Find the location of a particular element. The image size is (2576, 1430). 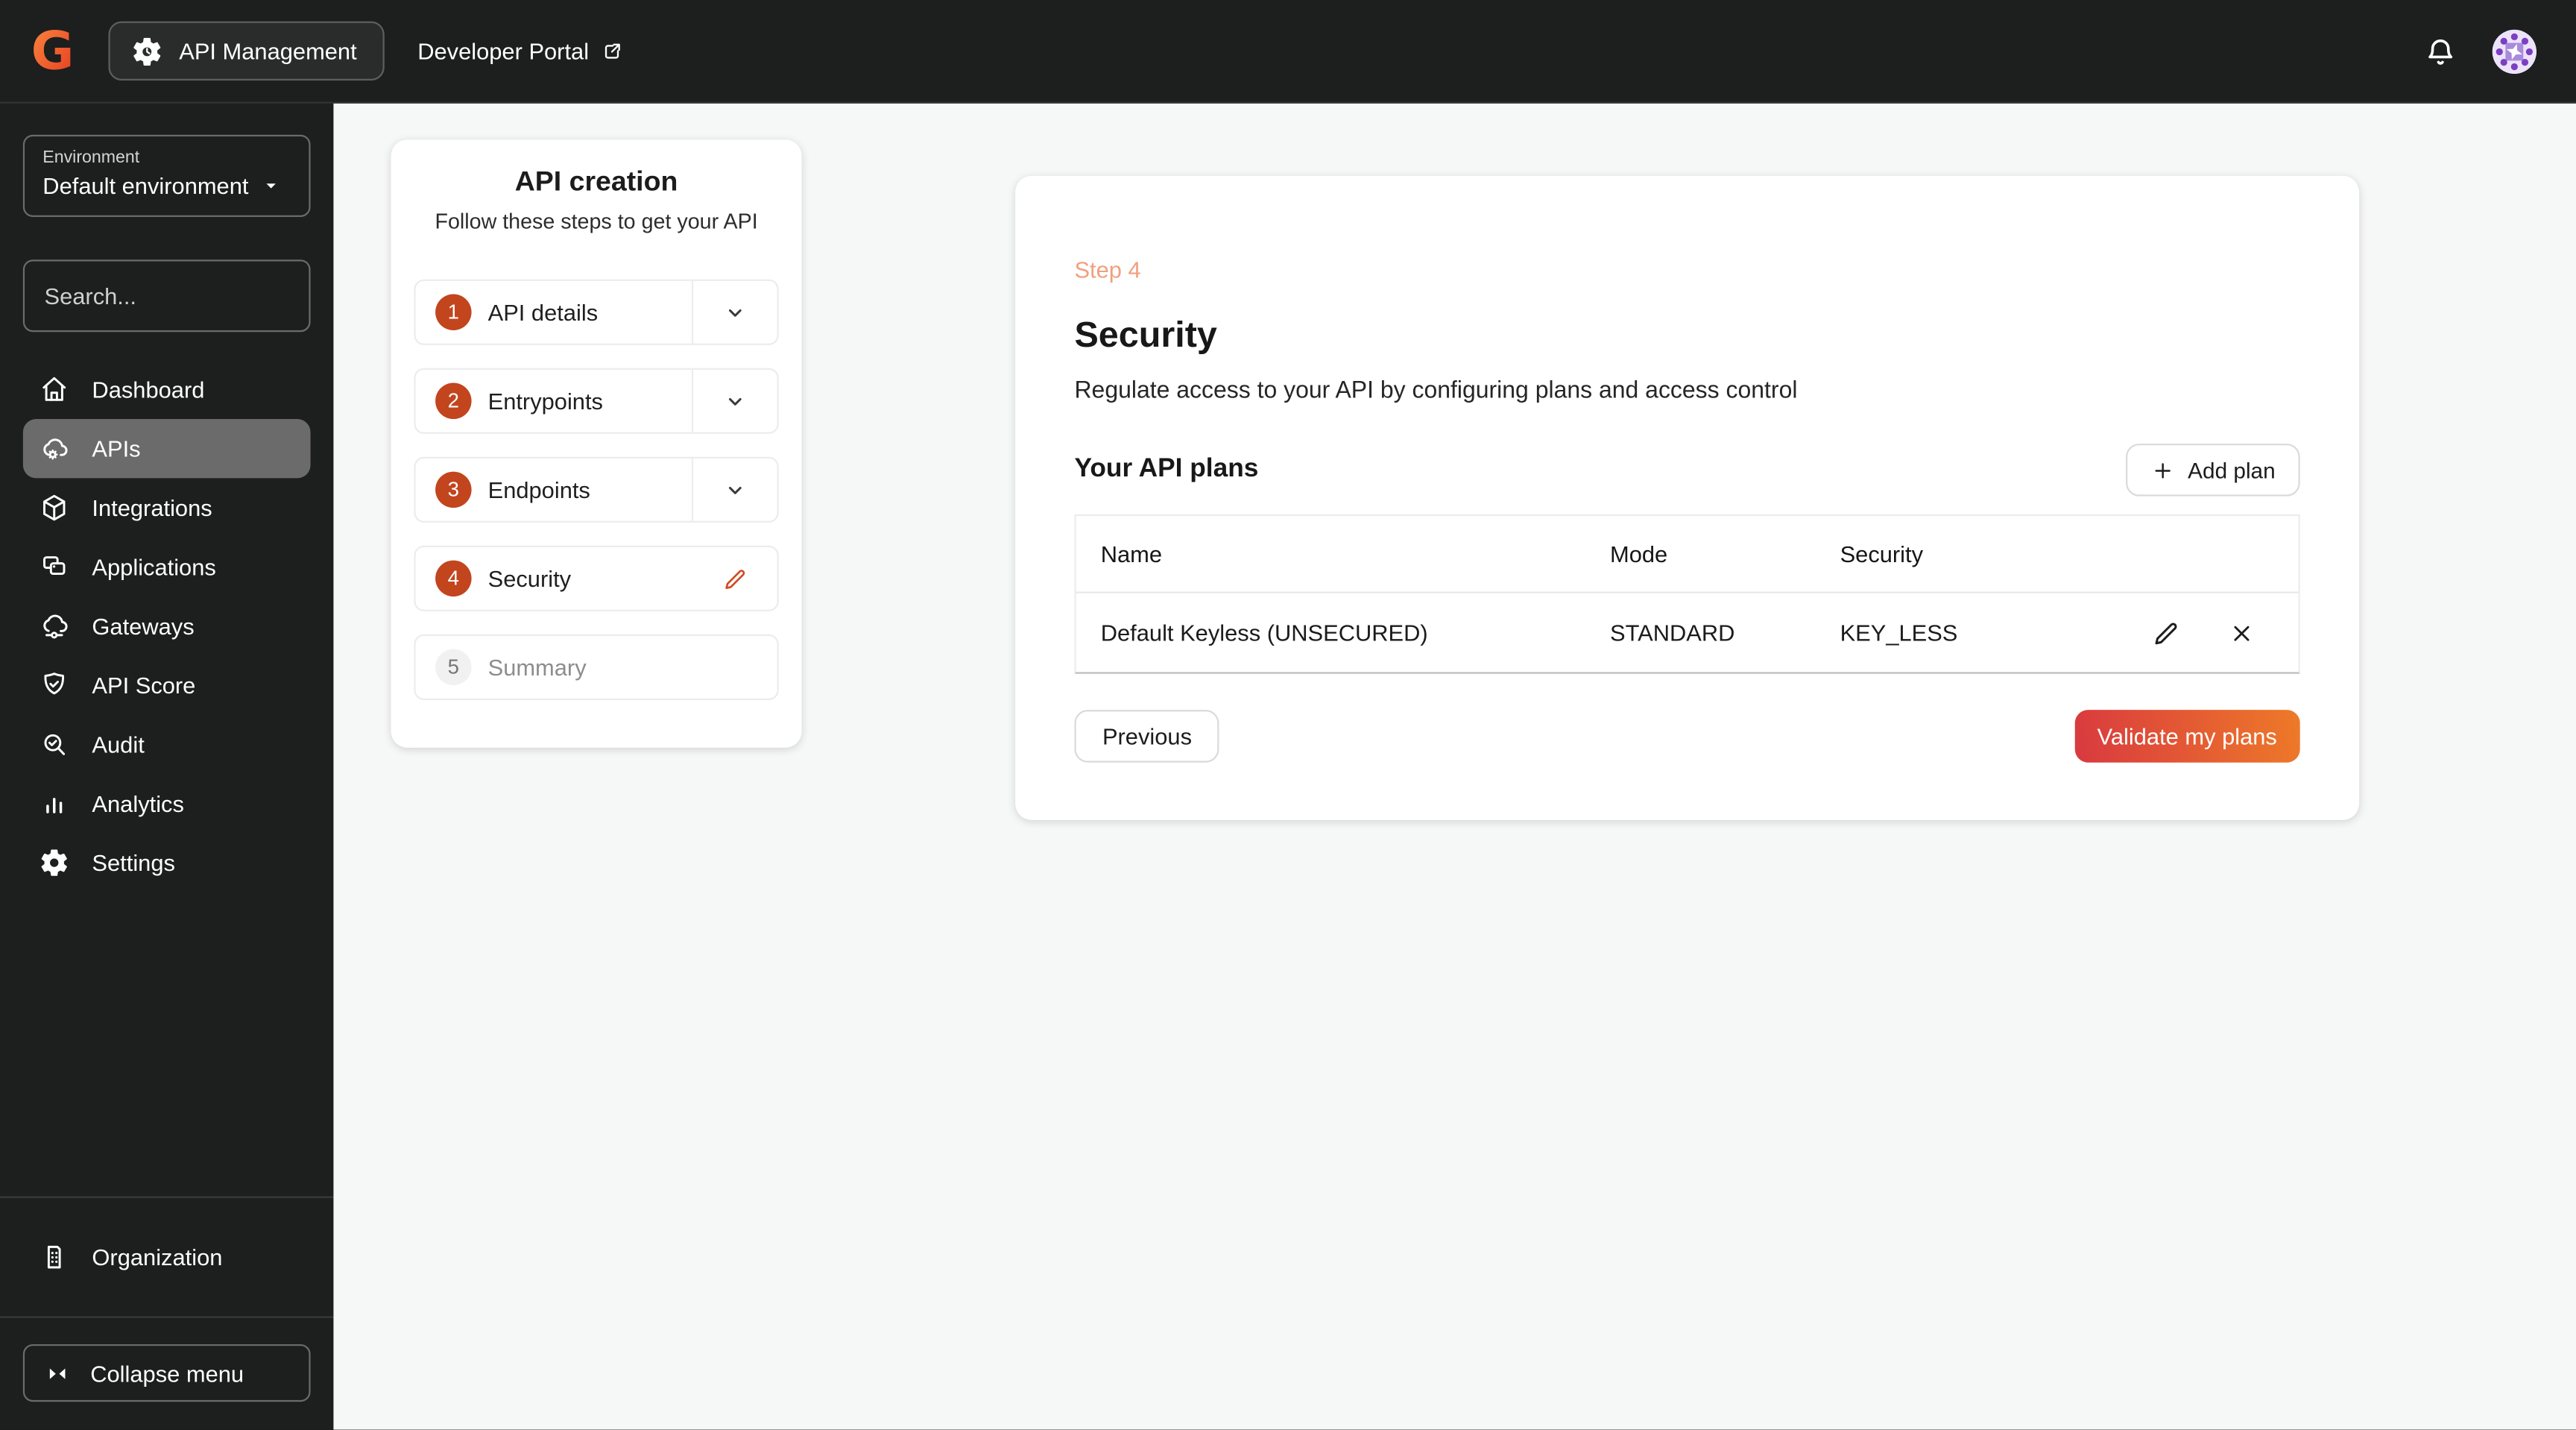

column-header-name: Name is located at coordinates (1132, 554).